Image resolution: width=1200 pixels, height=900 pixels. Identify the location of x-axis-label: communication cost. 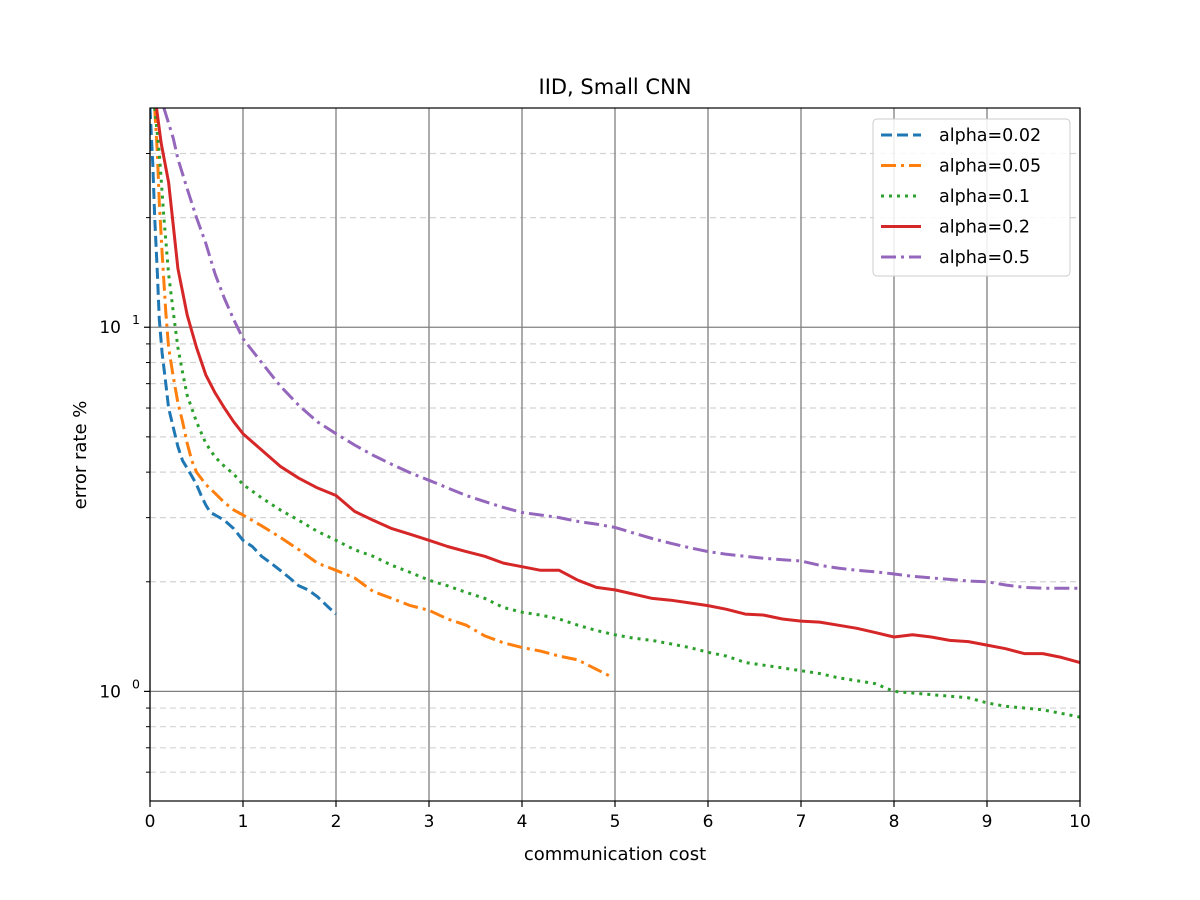
(615, 854).